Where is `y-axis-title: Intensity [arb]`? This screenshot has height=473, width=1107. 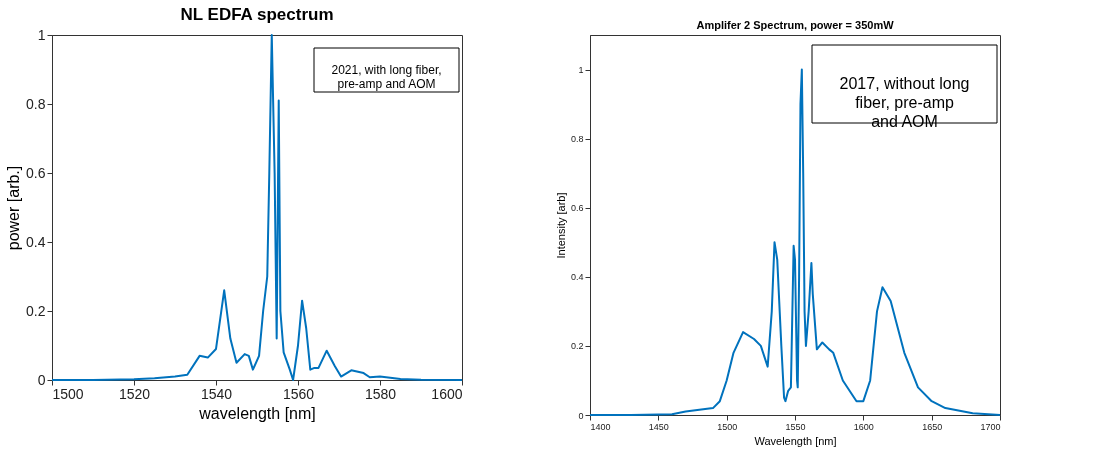 y-axis-title: Intensity [arb] is located at coordinates (560, 225).